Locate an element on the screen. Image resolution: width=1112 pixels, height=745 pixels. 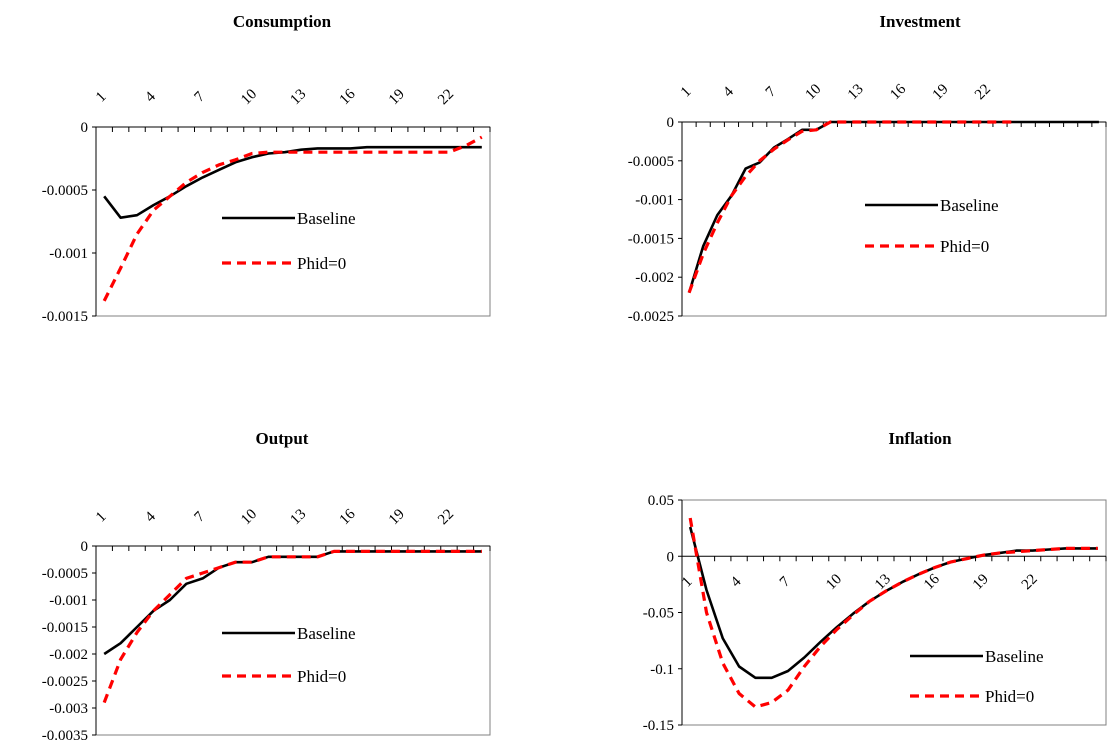
chart-title: Output is located at coordinates (282, 438).